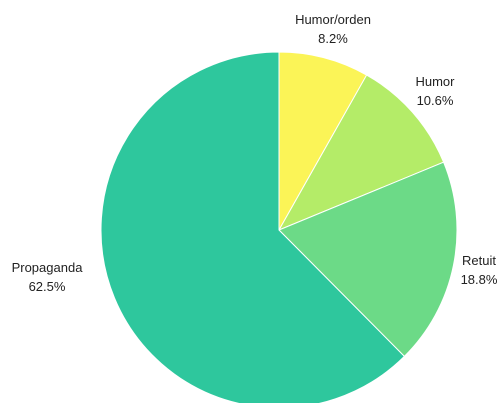  Describe the element at coordinates (333, 19) in the screenshot. I see `slice-label-humor-orden: Humor/orden` at that location.